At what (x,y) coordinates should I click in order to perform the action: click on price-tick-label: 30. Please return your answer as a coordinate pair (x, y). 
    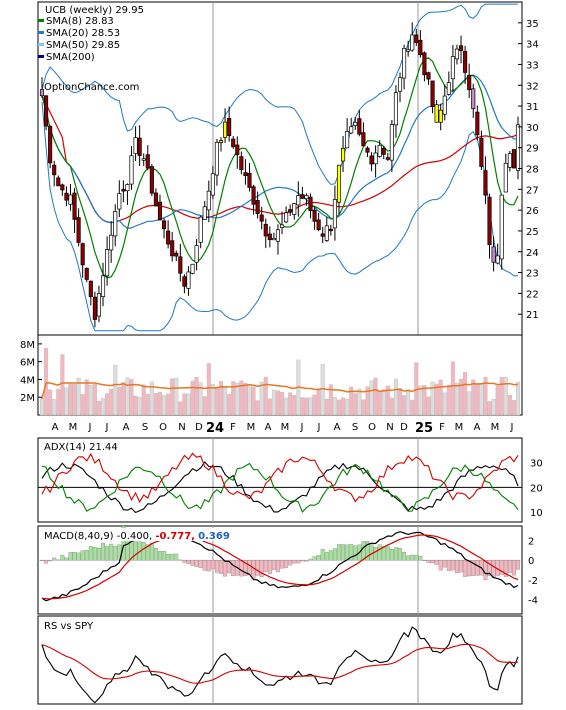
    Looking at the image, I should click on (532, 128).